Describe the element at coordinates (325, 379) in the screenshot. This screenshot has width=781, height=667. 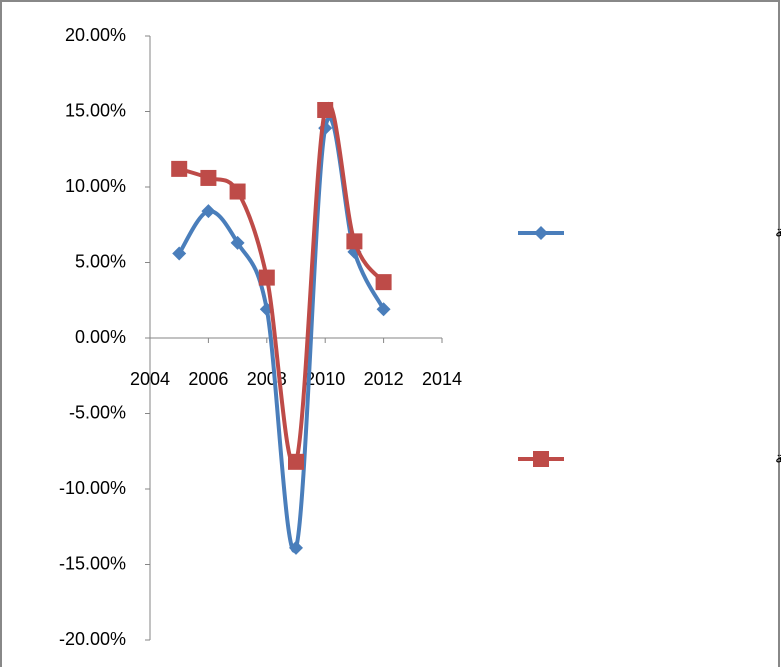
I see `x-tick-label: 2010` at that location.